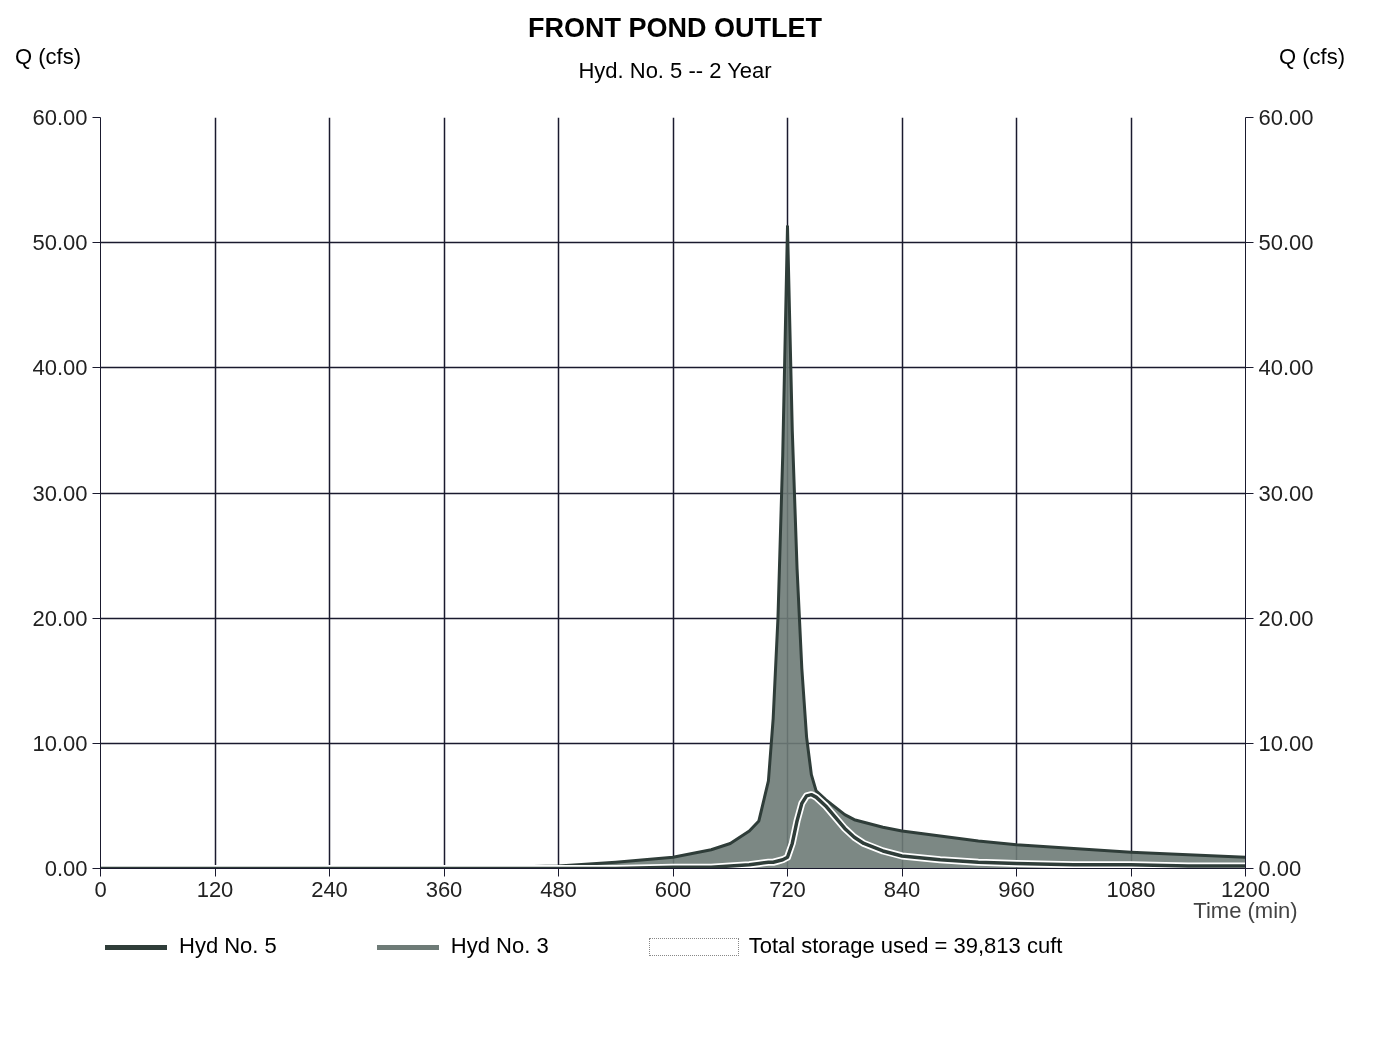 The image size is (1384, 1055). I want to click on y-tick-label: 20.00, so click(60, 618).